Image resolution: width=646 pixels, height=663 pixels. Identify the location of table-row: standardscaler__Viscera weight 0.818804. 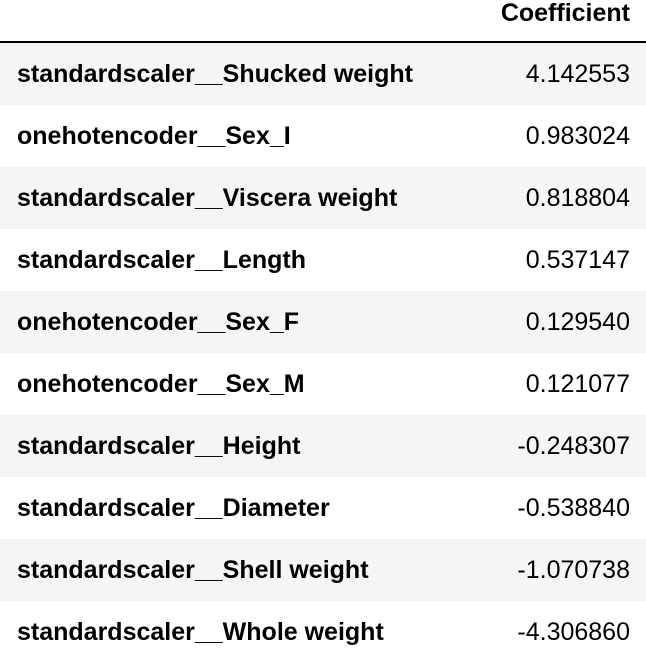
(323, 198).